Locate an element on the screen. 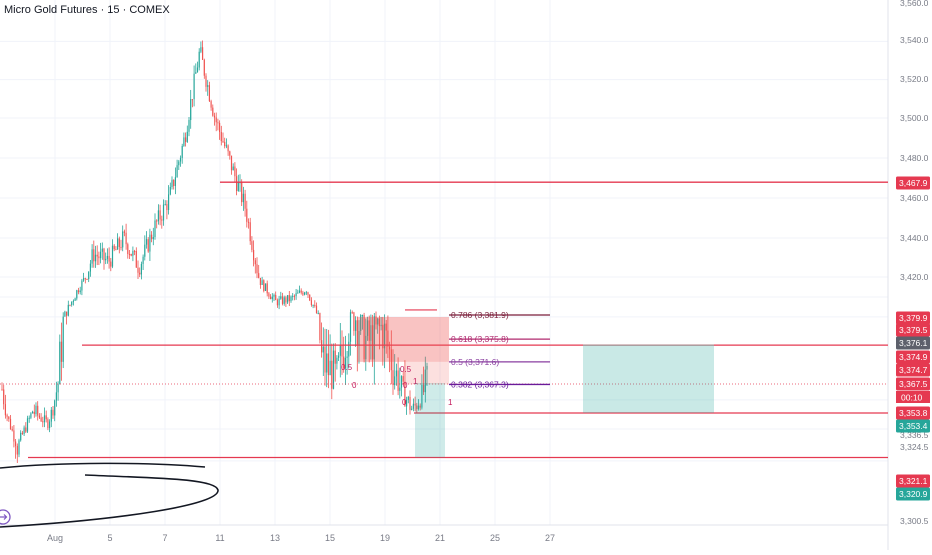 The image size is (932, 555). price-tick-label: 3,324.5 is located at coordinates (914, 447).